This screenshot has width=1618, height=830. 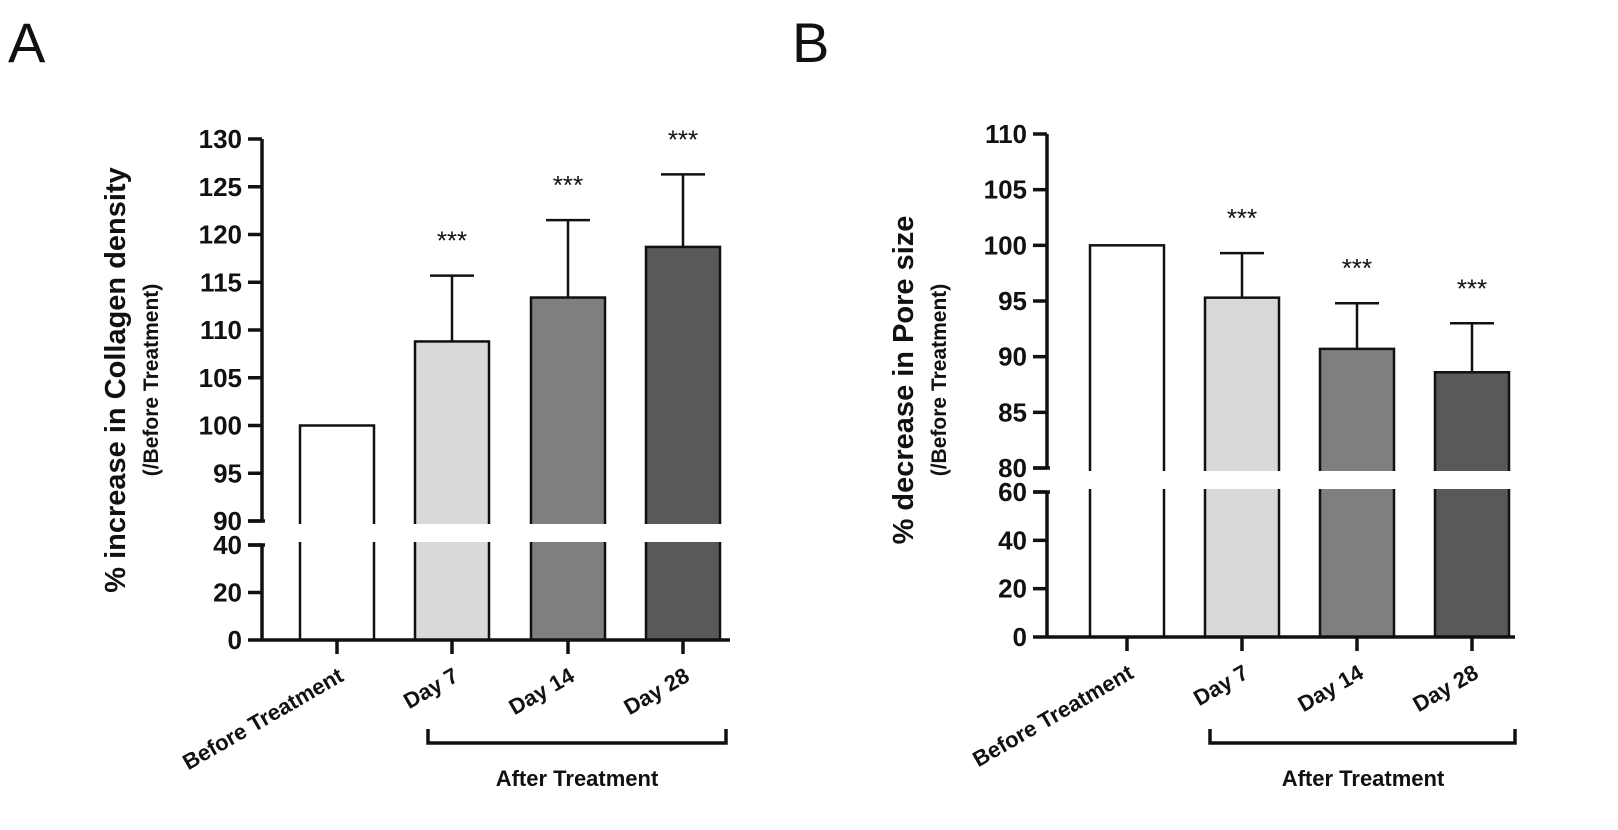 What do you see at coordinates (1012, 468) in the screenshot?
I see `y-tick-label: 80` at bounding box center [1012, 468].